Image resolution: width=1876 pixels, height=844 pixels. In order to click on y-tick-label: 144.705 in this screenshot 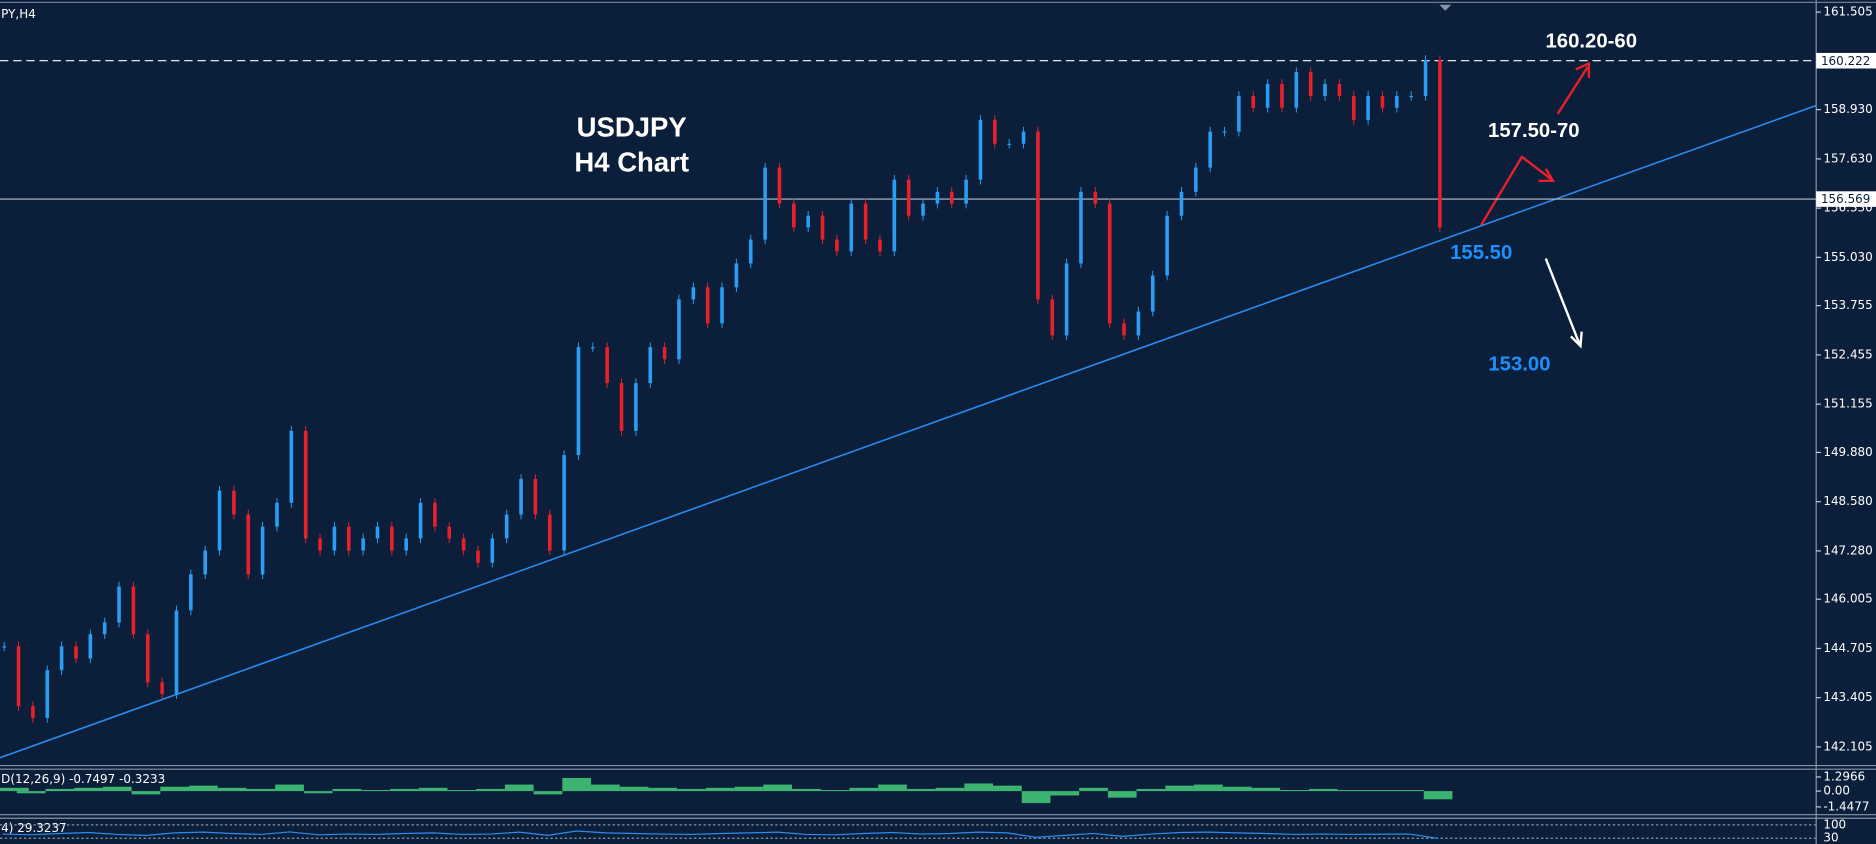, I will do `click(1847, 648)`.